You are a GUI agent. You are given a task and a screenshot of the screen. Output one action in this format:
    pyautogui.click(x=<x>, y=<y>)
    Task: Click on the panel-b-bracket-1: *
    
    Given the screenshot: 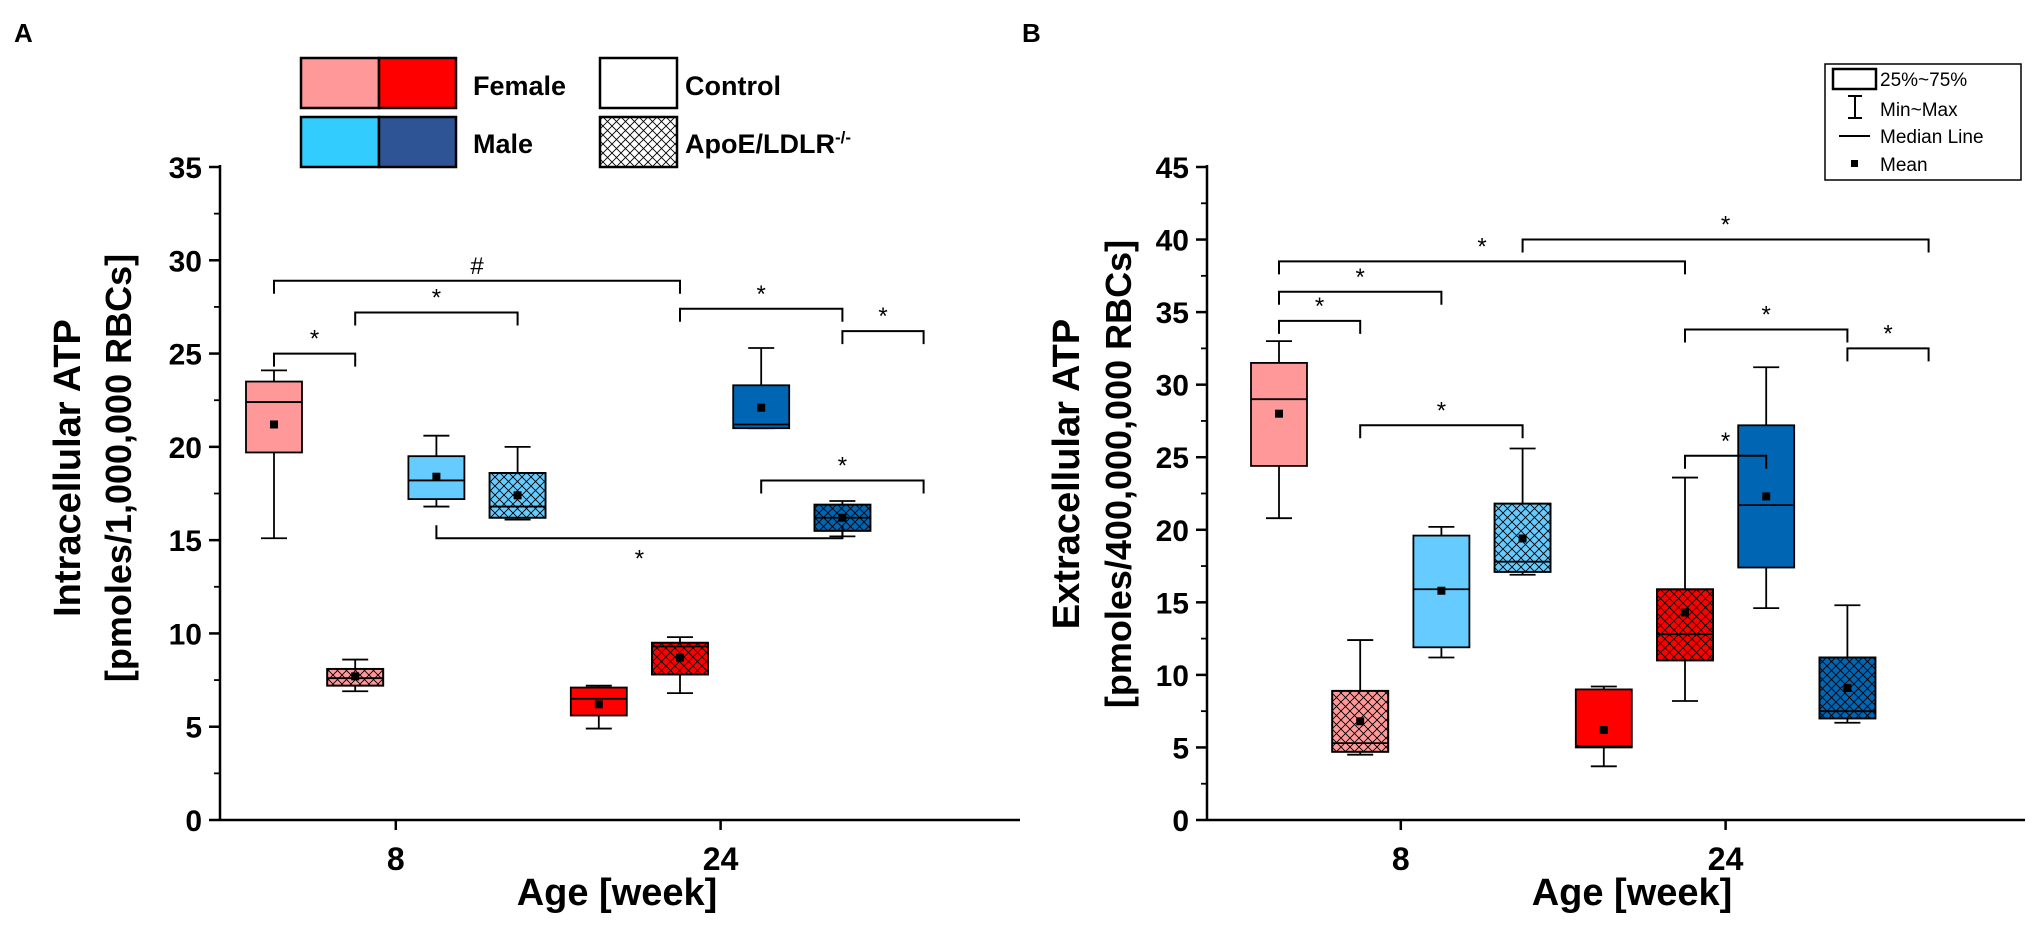 What is the action you would take?
    pyautogui.click(x=1320, y=313)
    